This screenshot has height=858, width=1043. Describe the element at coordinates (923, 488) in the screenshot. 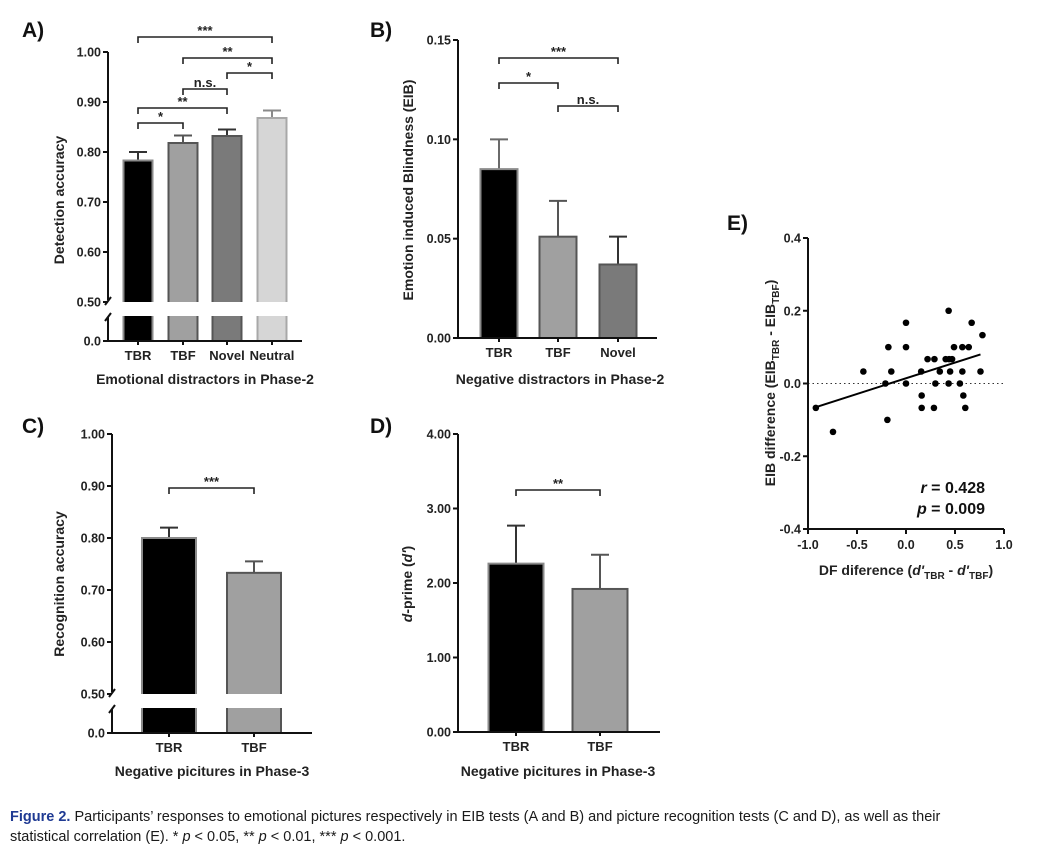

I see `correlation-r-symbol: r` at that location.